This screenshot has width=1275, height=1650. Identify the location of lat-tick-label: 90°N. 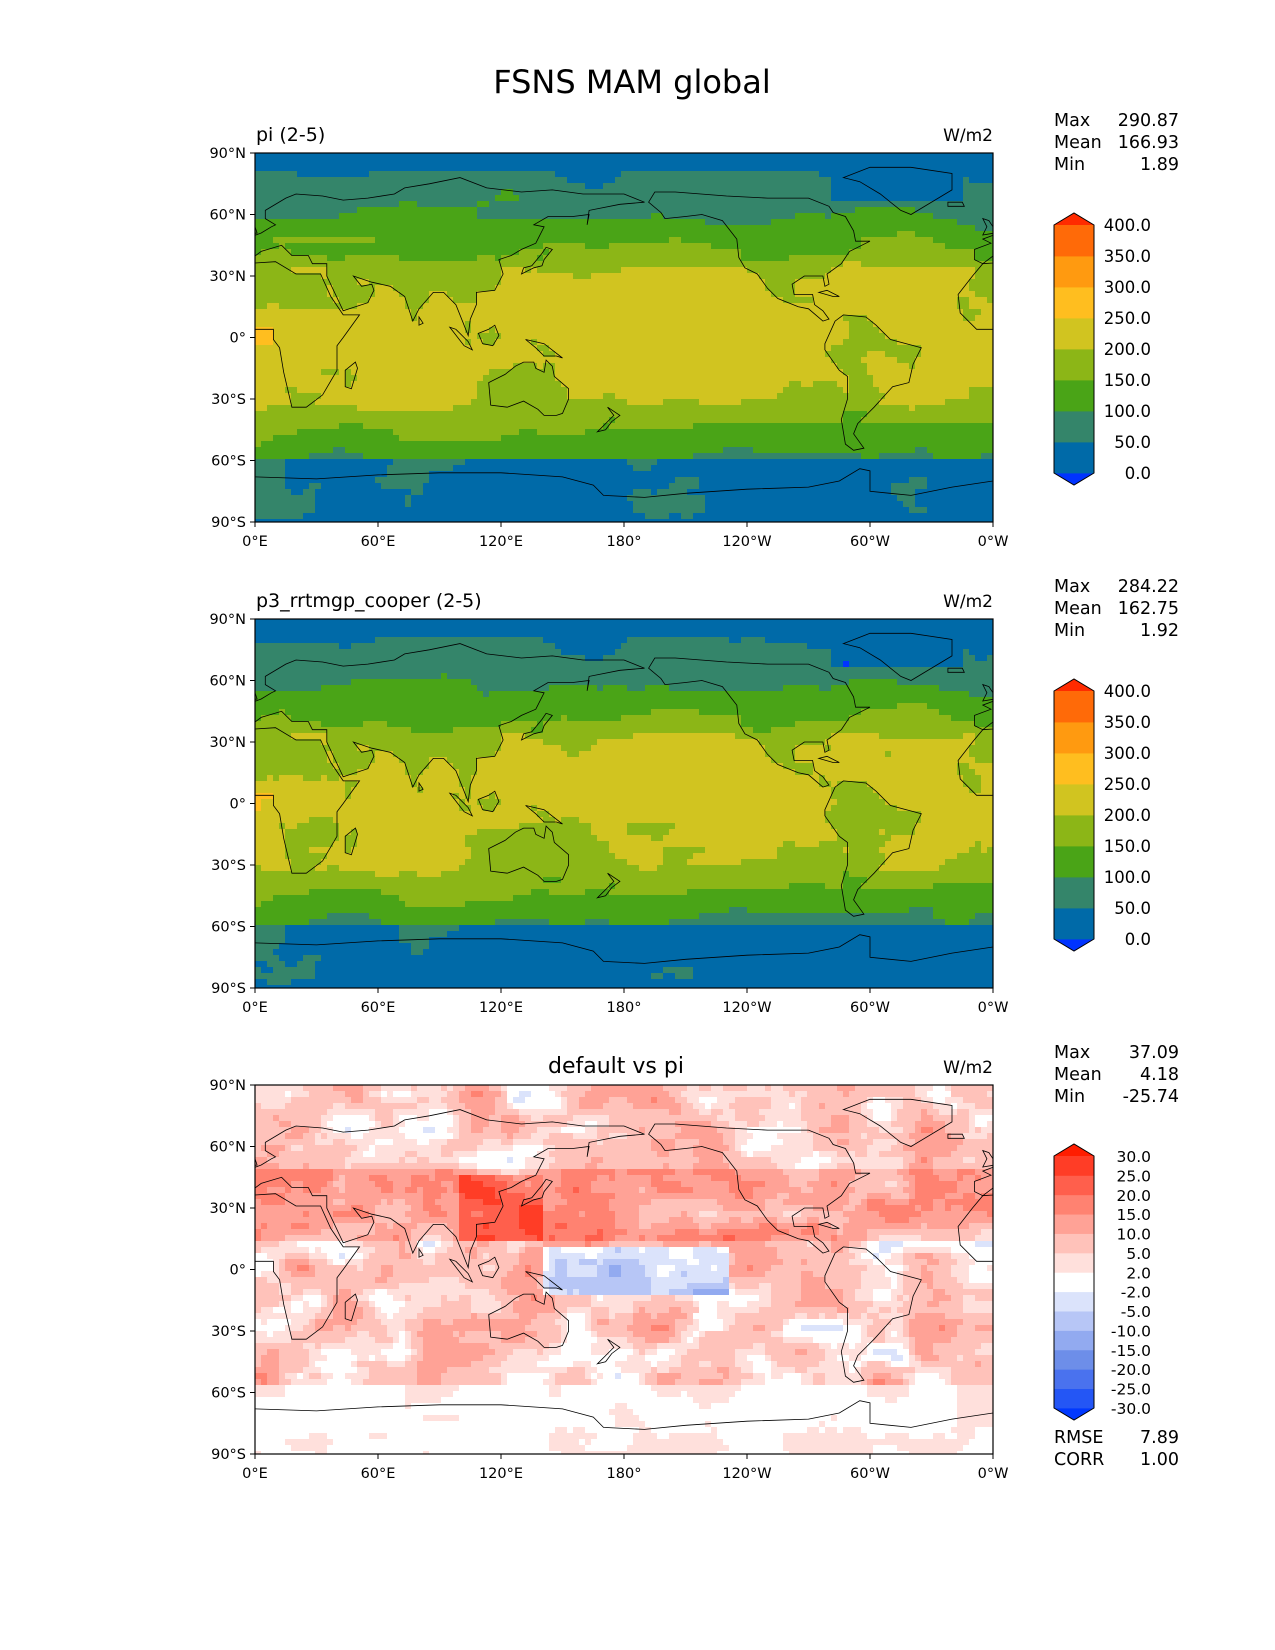
(227, 1086).